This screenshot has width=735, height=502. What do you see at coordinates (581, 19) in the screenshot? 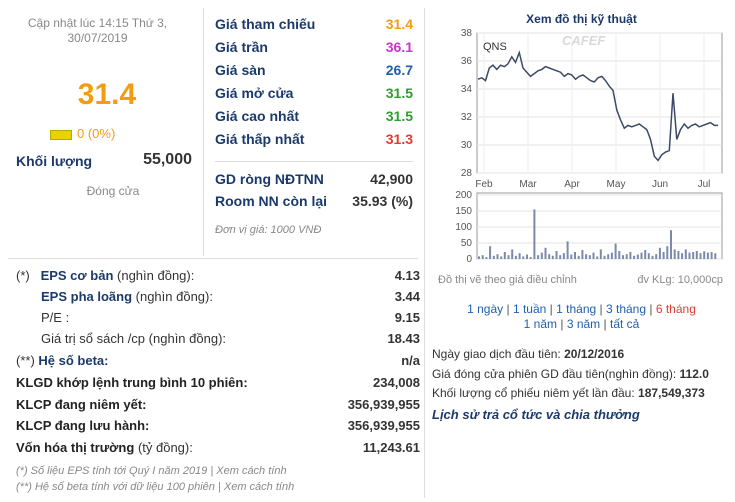
I see `chart-title: Xem đồ thị kỹ thuật` at bounding box center [581, 19].